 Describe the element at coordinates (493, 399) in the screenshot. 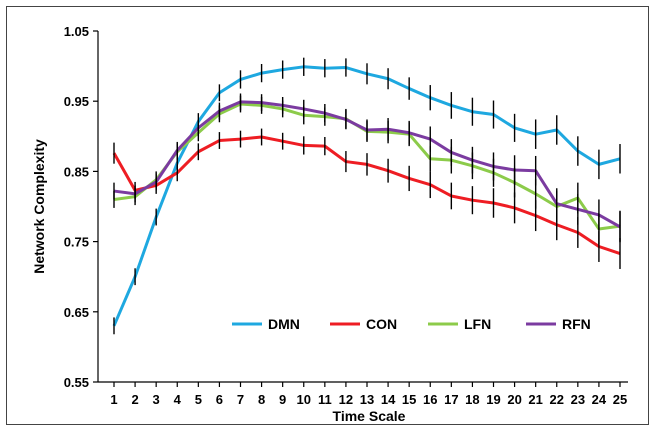

I see `x-tick-label: 19` at that location.